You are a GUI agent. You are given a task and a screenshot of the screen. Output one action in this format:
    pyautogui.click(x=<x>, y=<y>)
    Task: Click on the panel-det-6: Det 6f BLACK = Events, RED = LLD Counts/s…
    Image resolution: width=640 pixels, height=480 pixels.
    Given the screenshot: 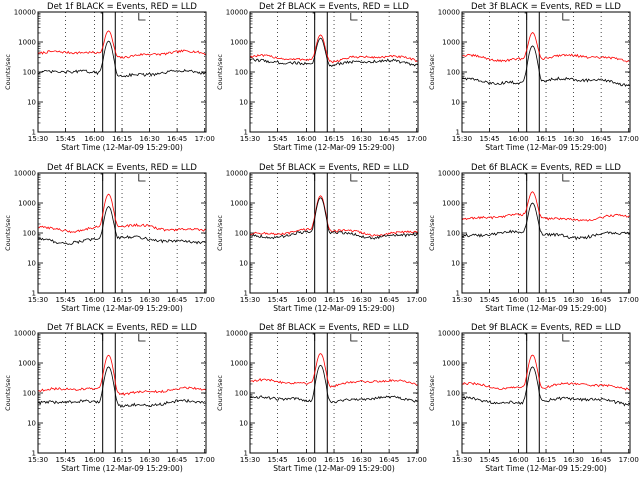 What is the action you would take?
    pyautogui.click(x=533, y=238)
    